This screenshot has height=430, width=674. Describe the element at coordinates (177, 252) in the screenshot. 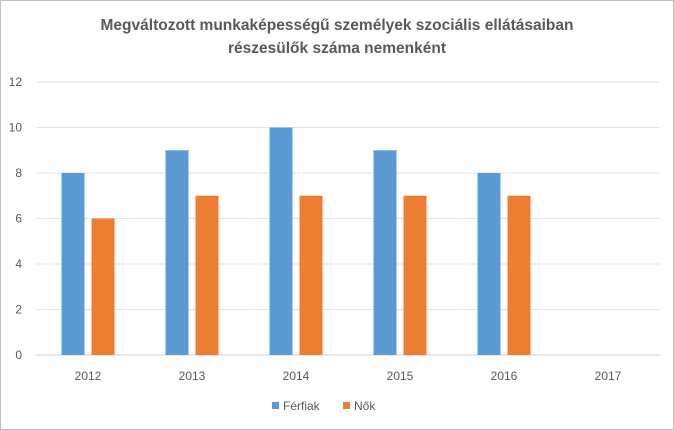

I see `bar-ferfiak-2013` at that location.